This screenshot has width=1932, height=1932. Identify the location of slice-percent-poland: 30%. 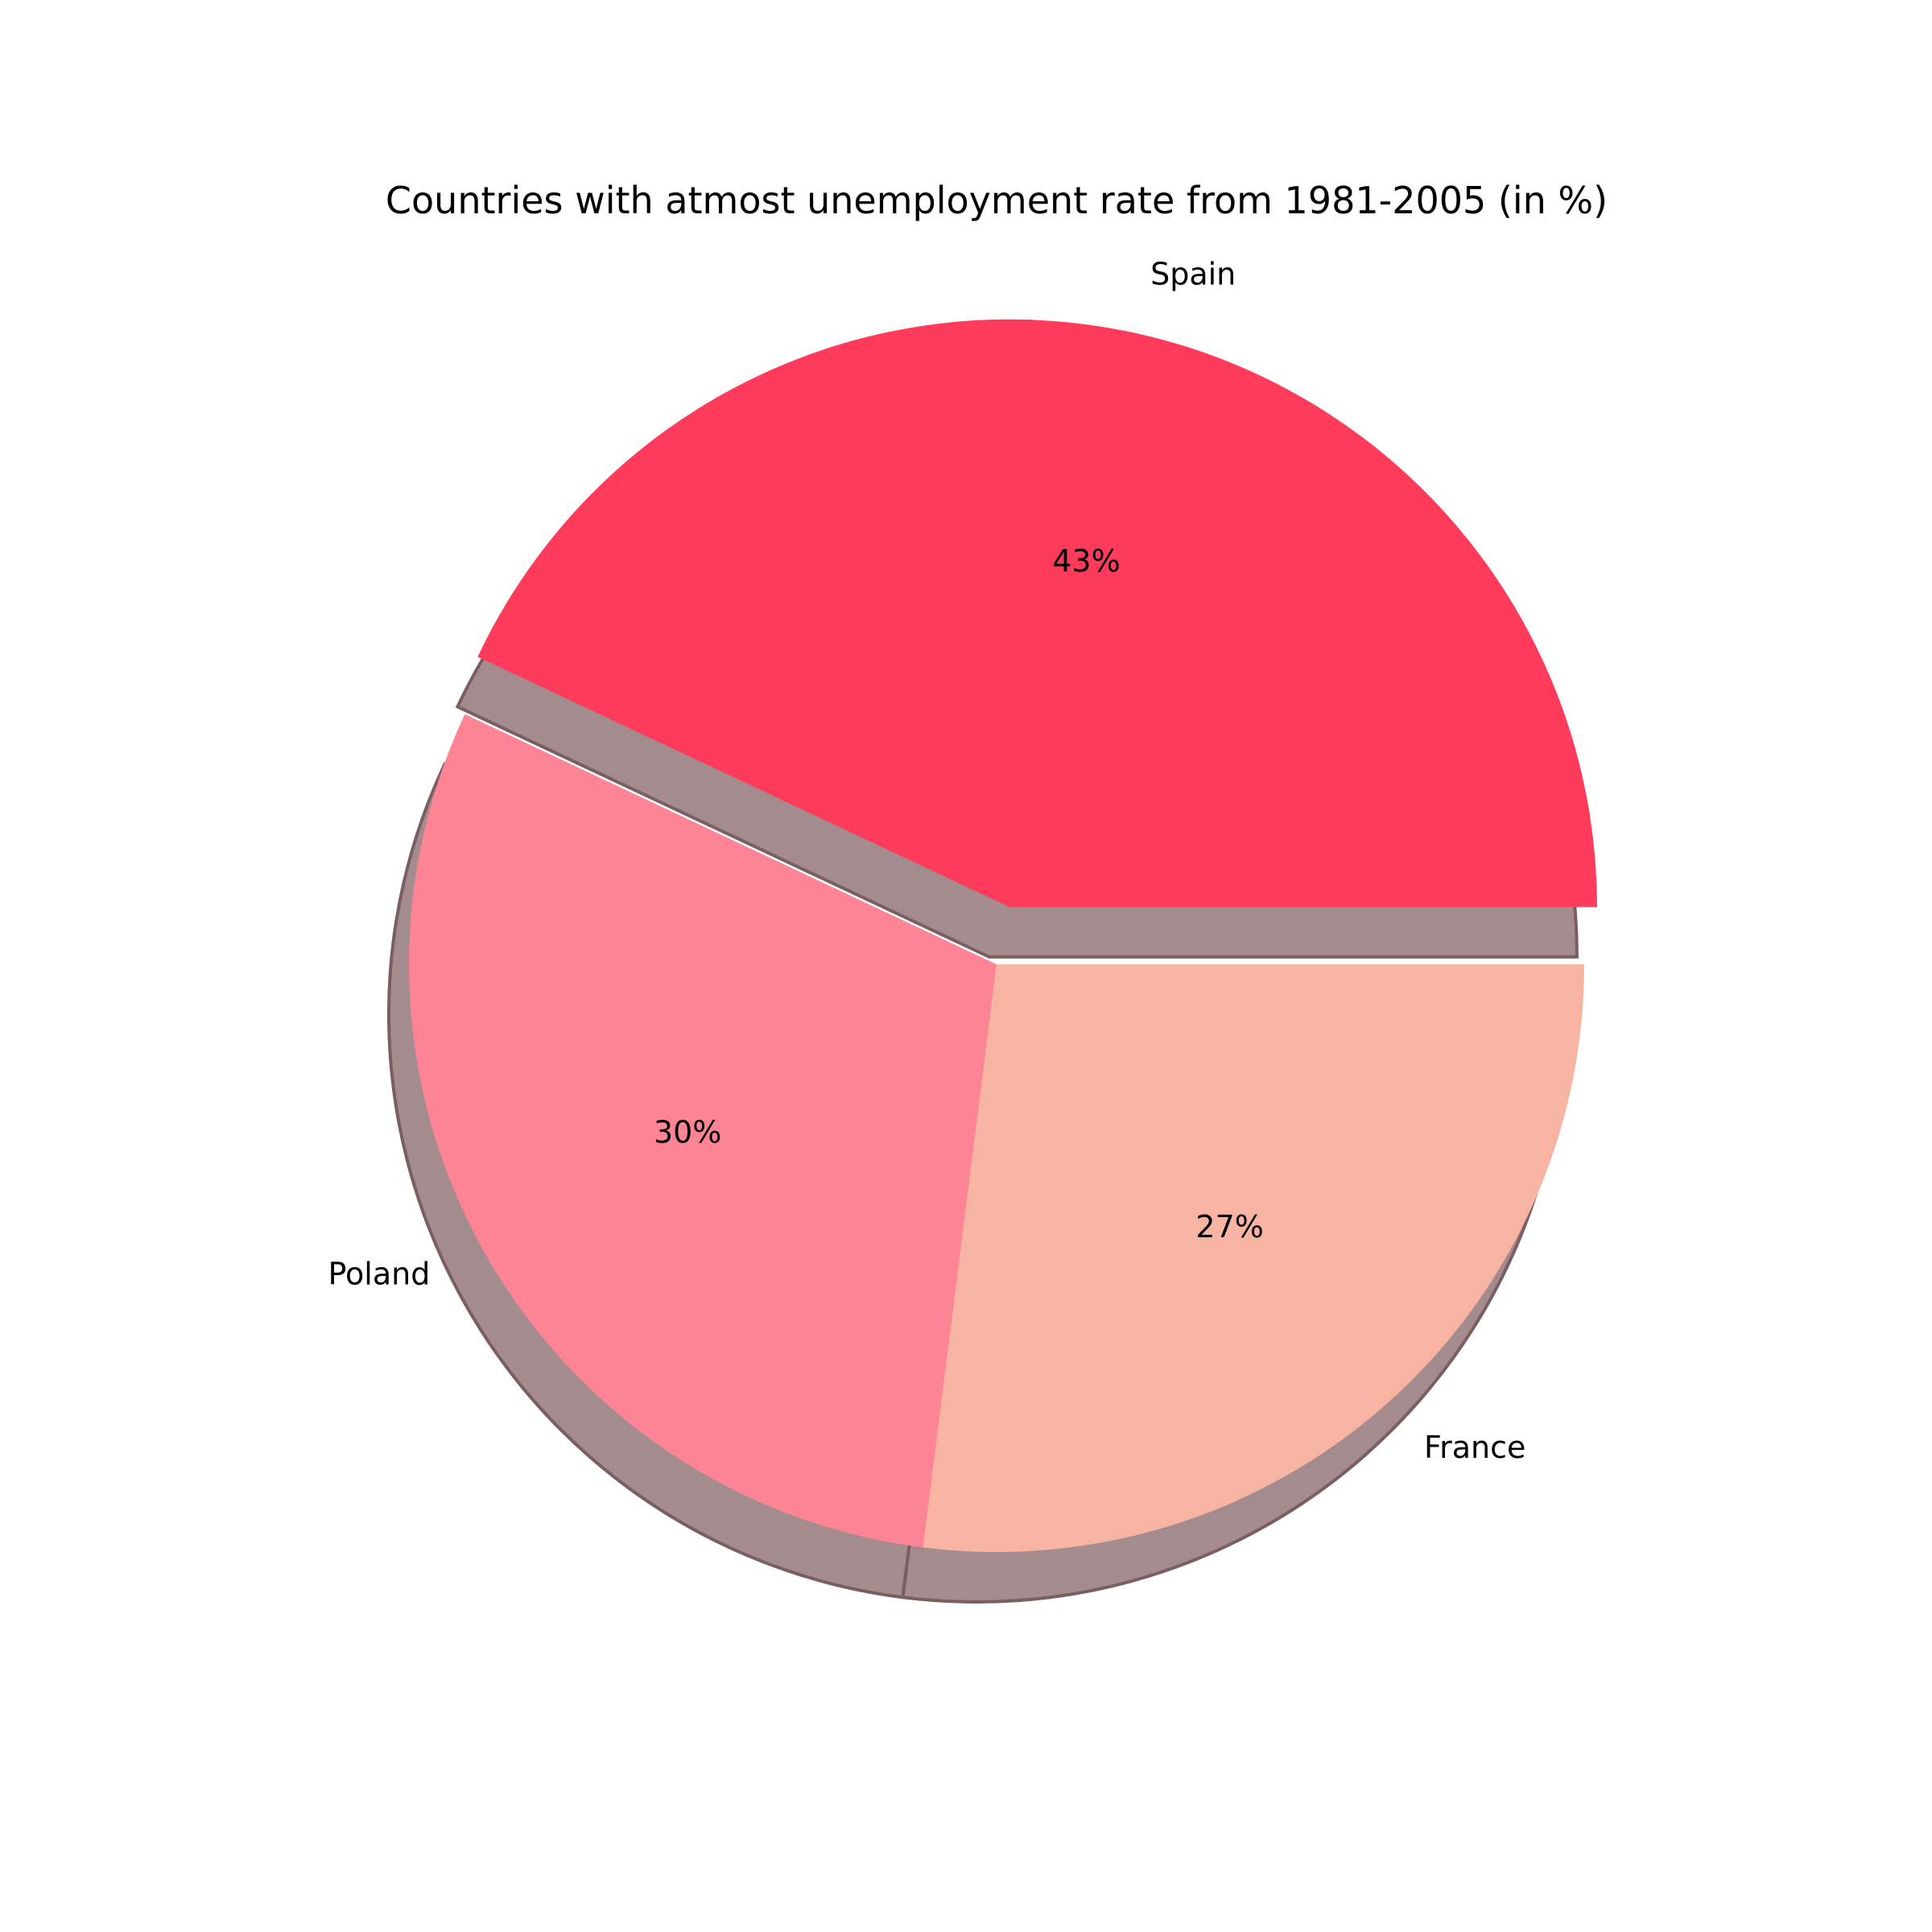
(687, 1132).